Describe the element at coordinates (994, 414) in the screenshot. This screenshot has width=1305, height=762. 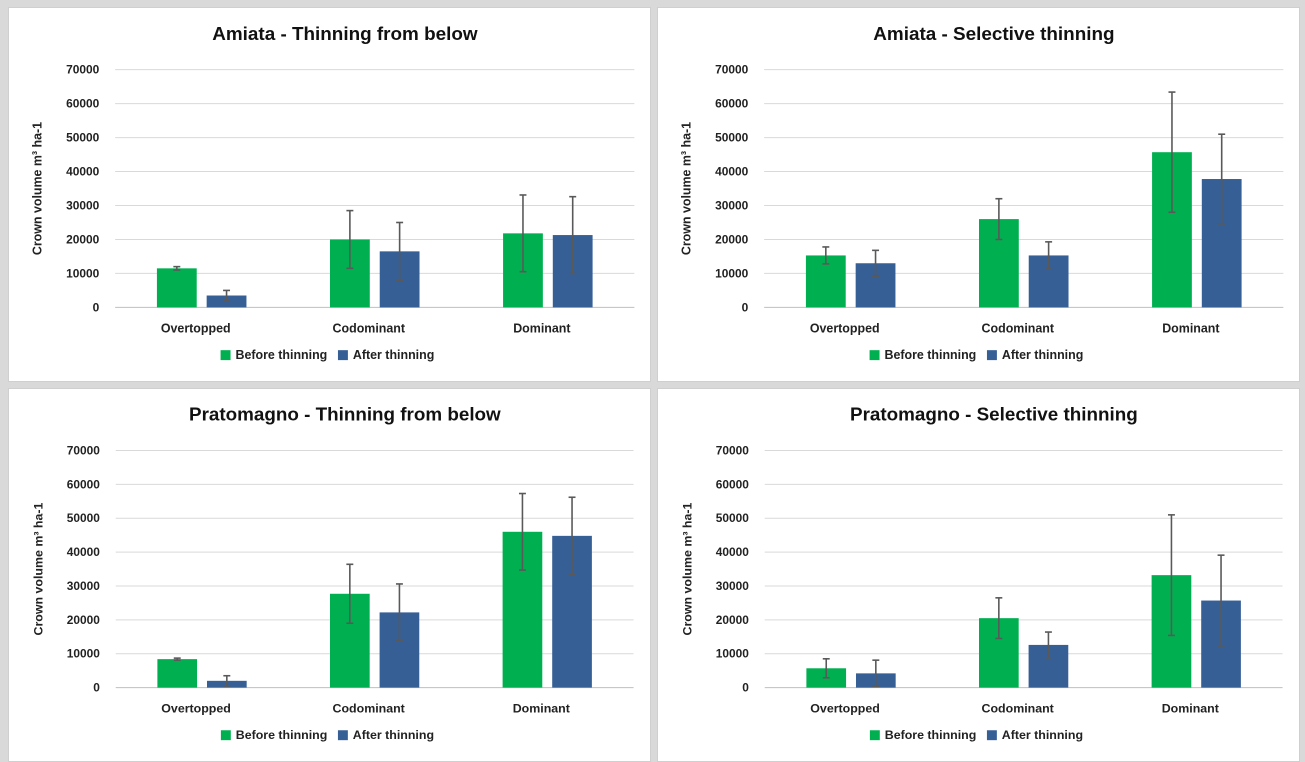
I see `chart-title: Pratomagno - Selective thinning` at that location.